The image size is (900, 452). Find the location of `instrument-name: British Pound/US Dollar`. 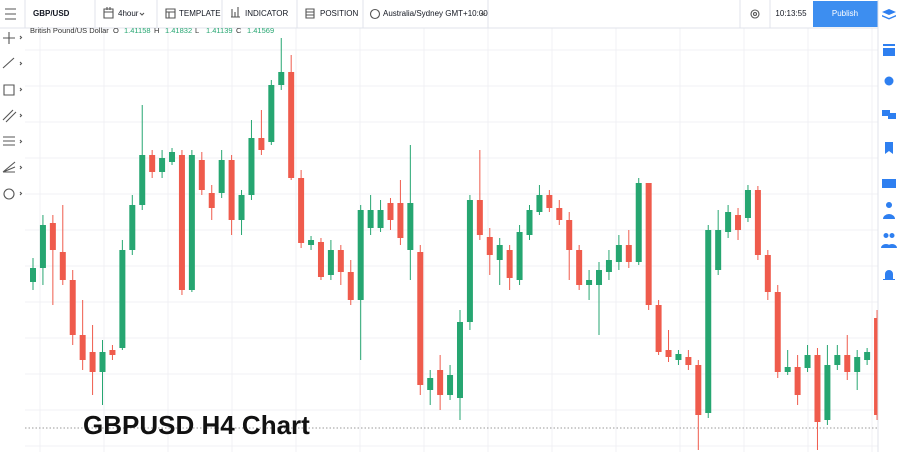

instrument-name: British Pound/US Dollar is located at coordinates (69, 30).